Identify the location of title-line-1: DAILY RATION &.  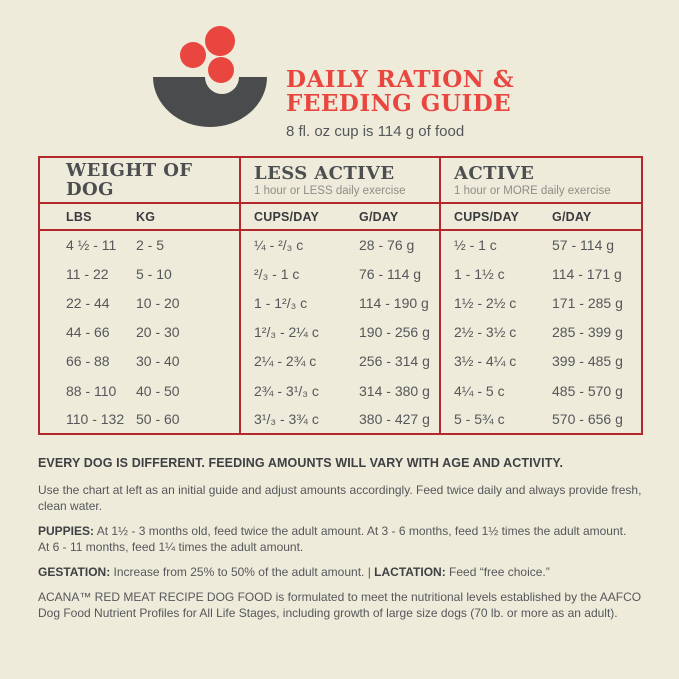
(400, 79).